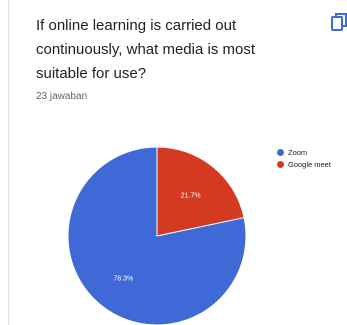 The height and width of the screenshot is (325, 347). Describe the element at coordinates (200, 191) in the screenshot. I see `pie-slice-google-meet` at that location.